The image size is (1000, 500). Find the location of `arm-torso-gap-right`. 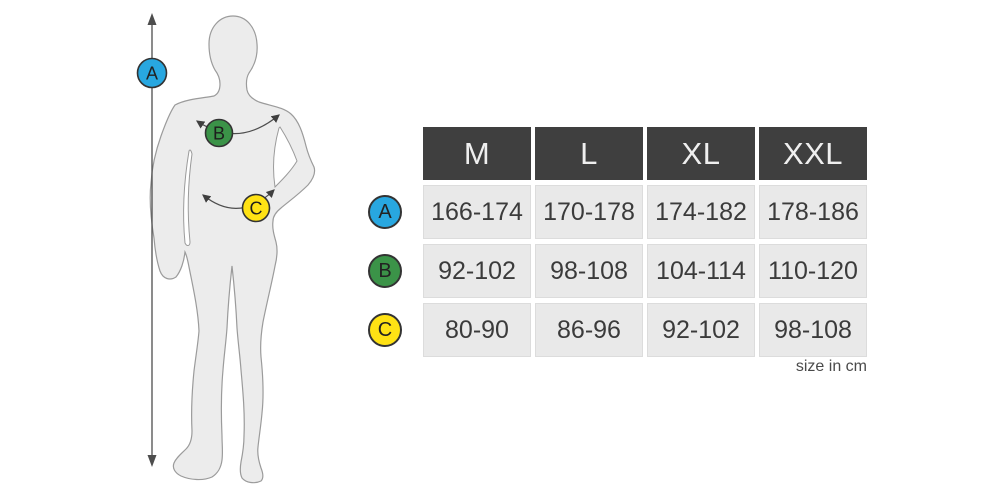

arm-torso-gap-right is located at coordinates (285, 157).